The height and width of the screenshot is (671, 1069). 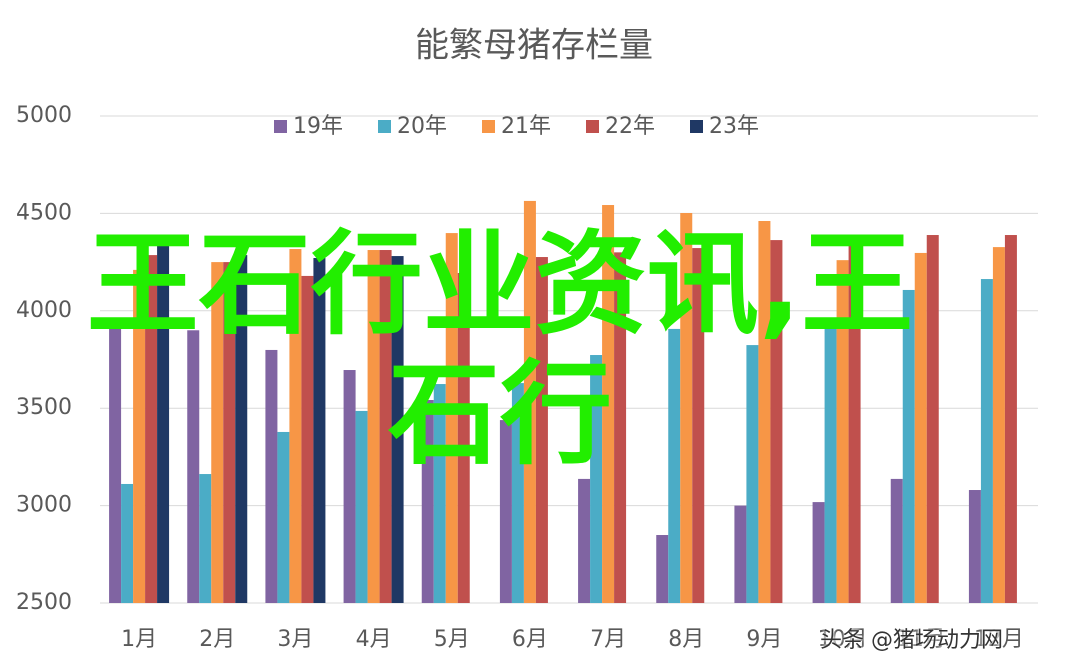 What do you see at coordinates (374, 639) in the screenshot?
I see `x-tick-label: 4月` at bounding box center [374, 639].